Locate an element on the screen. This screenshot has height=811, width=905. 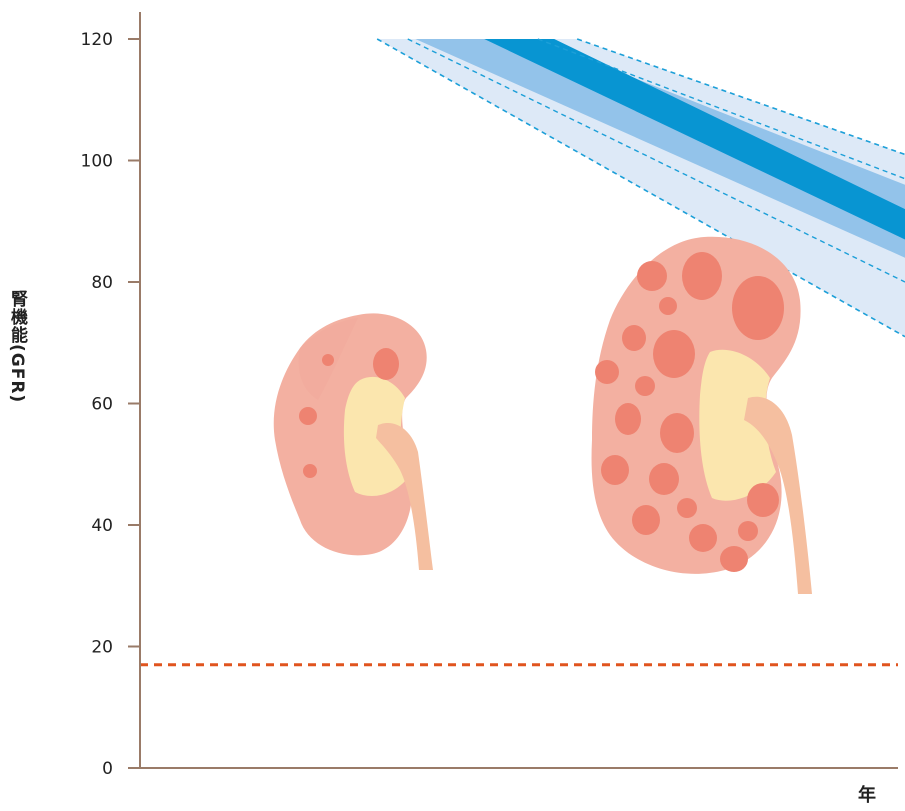
y-axis-label: 腎機能(GFR) is located at coordinates (17, 347).